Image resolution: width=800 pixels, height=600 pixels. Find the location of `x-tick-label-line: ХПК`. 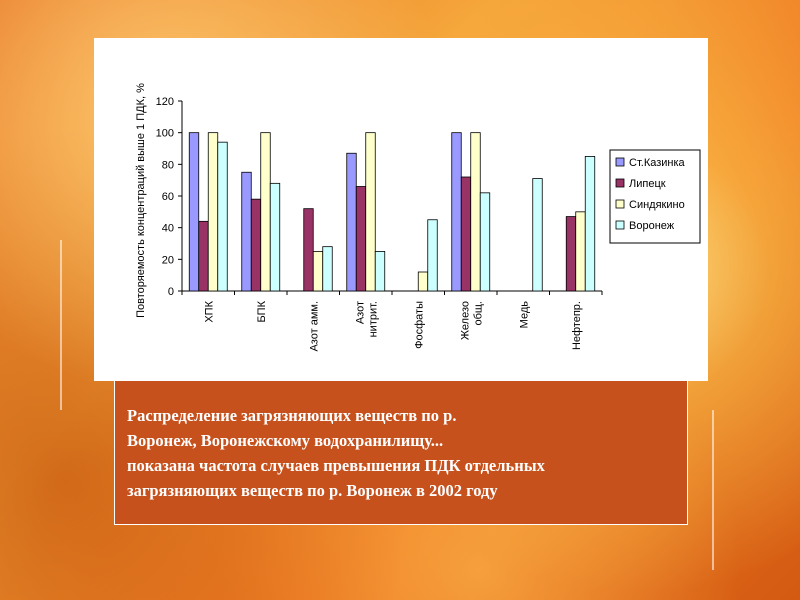

x-tick-label-line: ХПК is located at coordinates (209, 311).